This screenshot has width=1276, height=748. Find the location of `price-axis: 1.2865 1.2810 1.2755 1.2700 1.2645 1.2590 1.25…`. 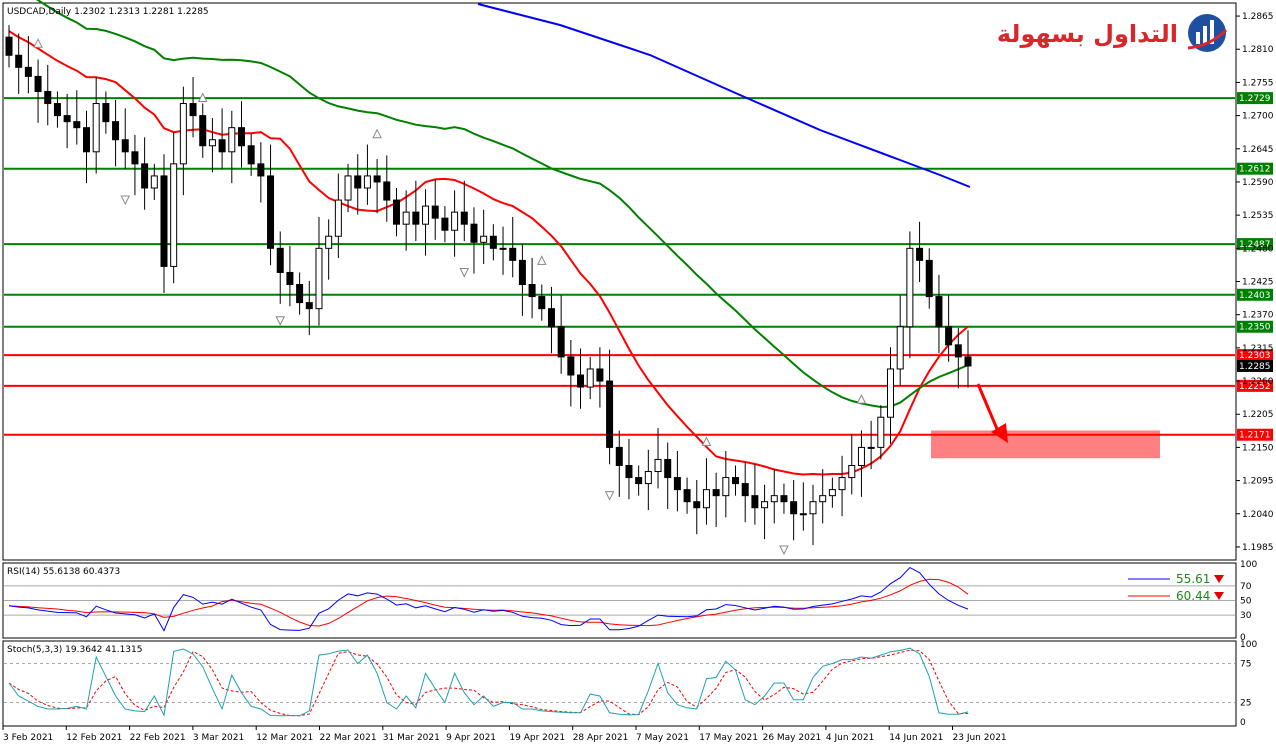

price-axis: 1.2865 1.2810 1.2755 1.2700 1.2645 1.2590 1.25… is located at coordinates (1255, 282).